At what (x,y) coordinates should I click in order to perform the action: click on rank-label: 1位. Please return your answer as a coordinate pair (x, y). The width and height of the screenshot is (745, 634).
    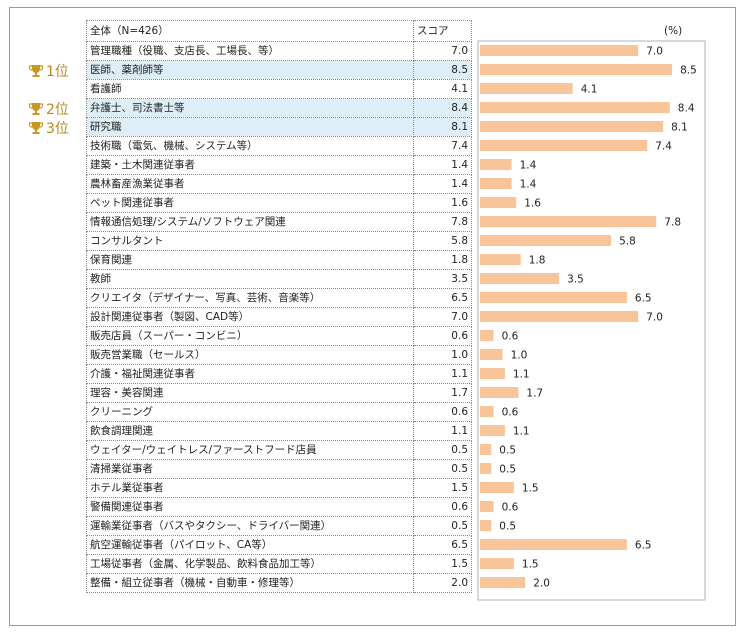
    Looking at the image, I should click on (57, 72).